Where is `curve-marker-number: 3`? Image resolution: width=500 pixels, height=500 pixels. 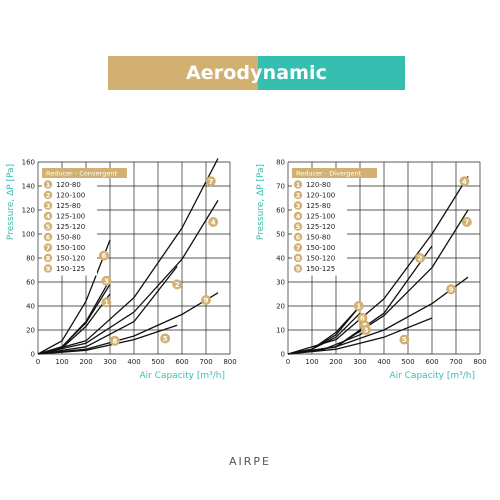
curve-marker-number: 3 is located at coordinates (366, 331).